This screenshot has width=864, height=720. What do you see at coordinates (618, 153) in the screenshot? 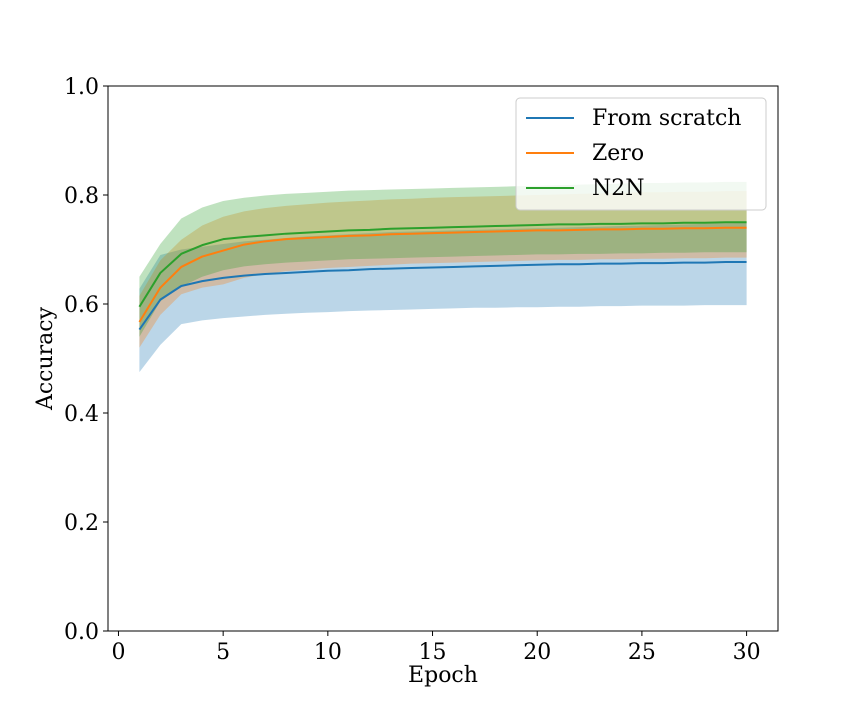
I see `legend-label: Zero` at bounding box center [618, 153].